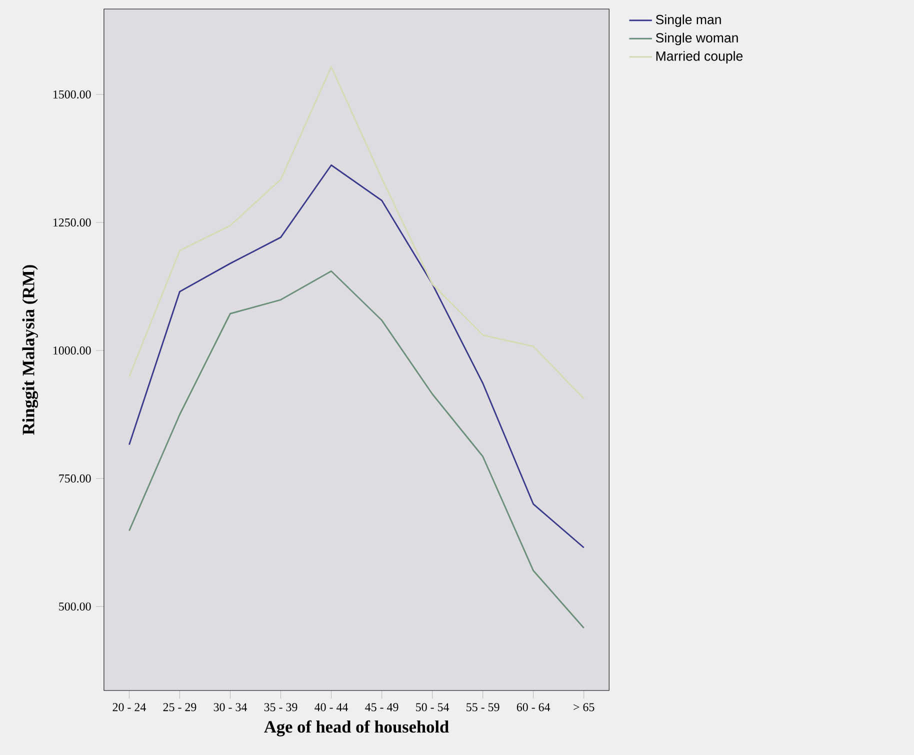  What do you see at coordinates (356, 728) in the screenshot?
I see `x-axis-title: Age of head of household` at bounding box center [356, 728].